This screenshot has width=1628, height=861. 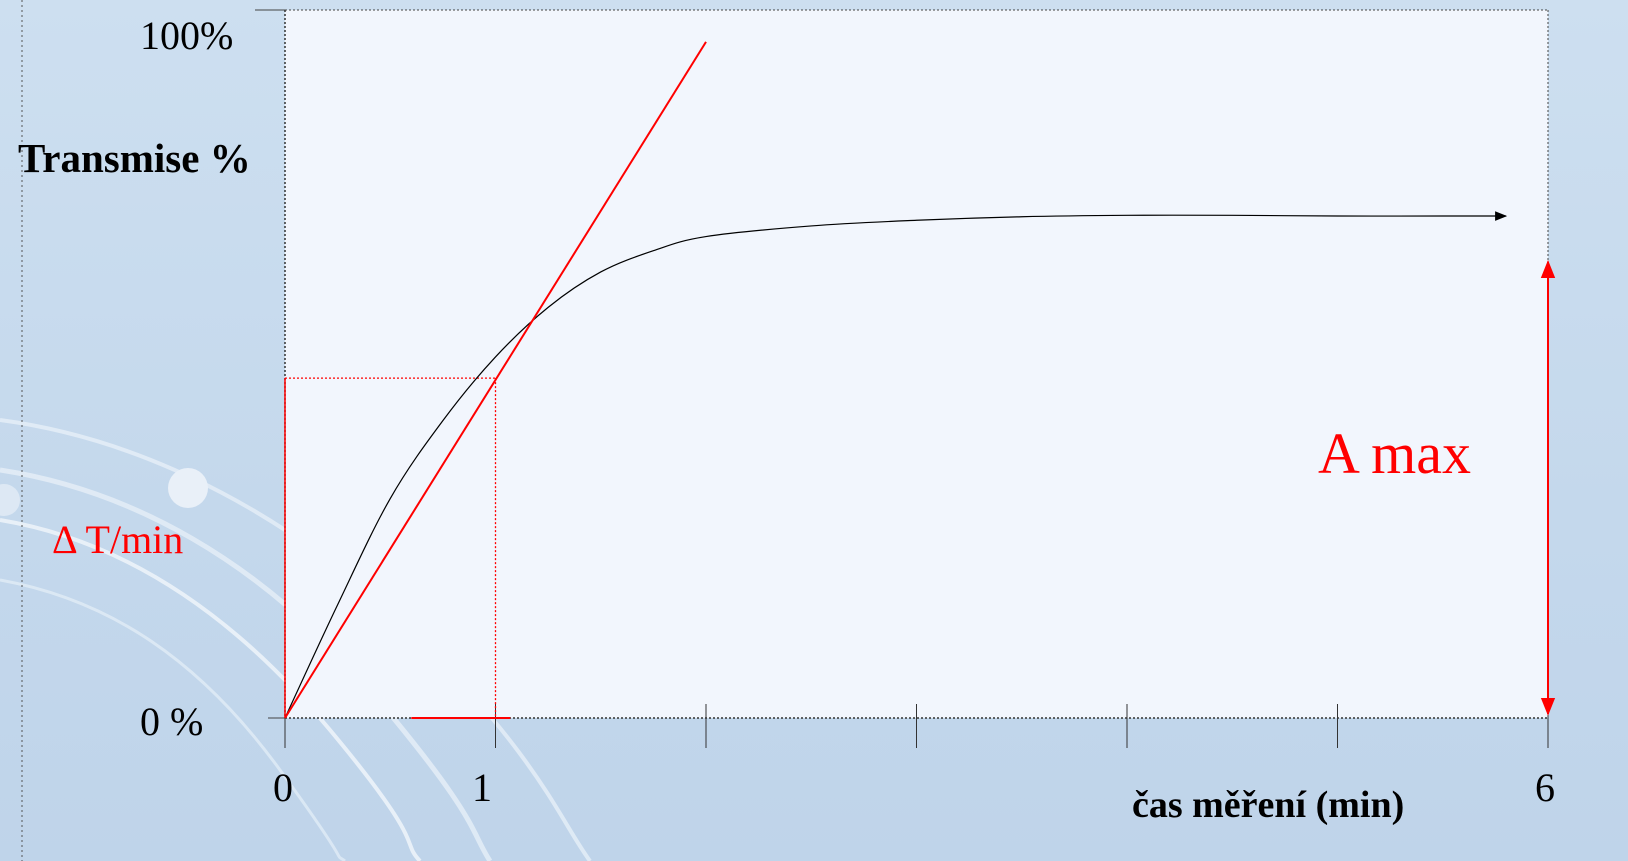 What do you see at coordinates (172, 721) in the screenshot?
I see `y-tick-label-bottom: 0 %` at bounding box center [172, 721].